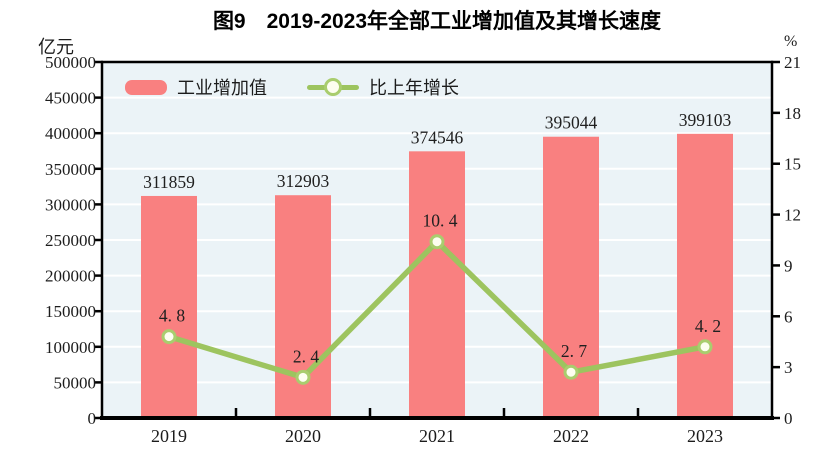 Image resolution: width=830 pixels, height=463 pixels. What do you see at coordinates (437, 242) in the screenshot?
I see `line-marker-2021` at bounding box center [437, 242].